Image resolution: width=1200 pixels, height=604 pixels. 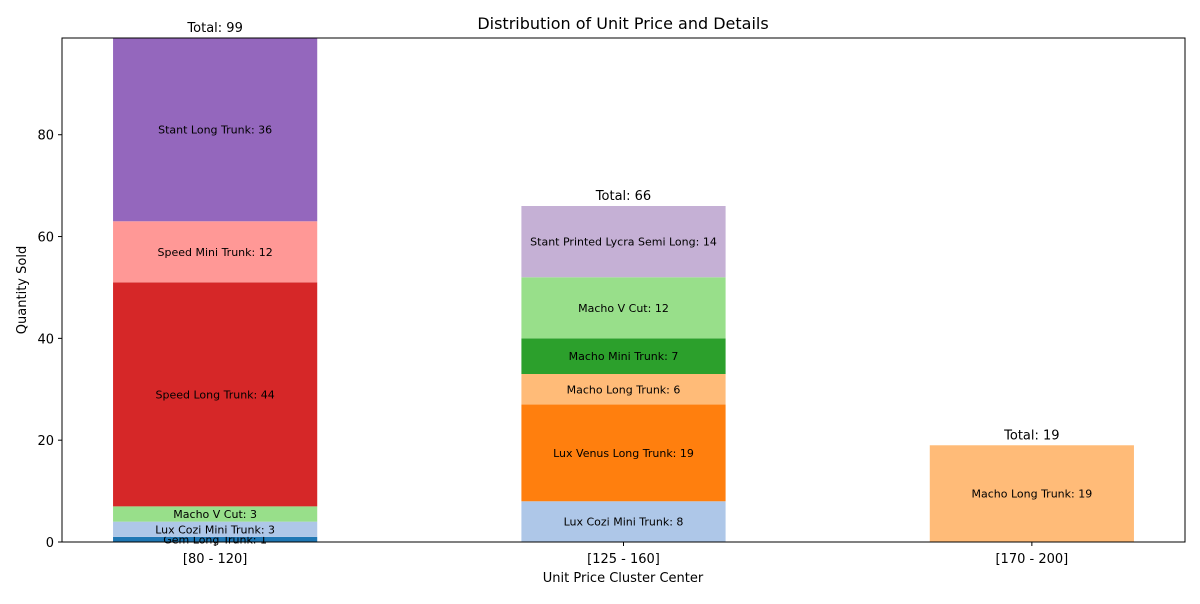 What do you see at coordinates (214, 28) in the screenshot?
I see `total-label: Total: 99` at bounding box center [214, 28].